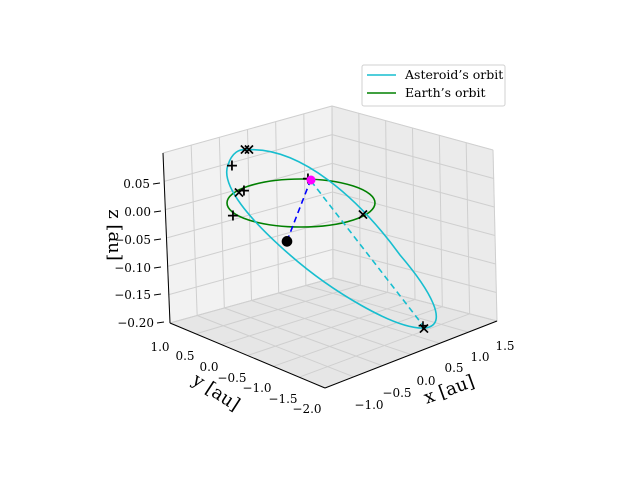 The image size is (640, 480). I want to click on z-tick-label: −0.10, so click(132, 268).